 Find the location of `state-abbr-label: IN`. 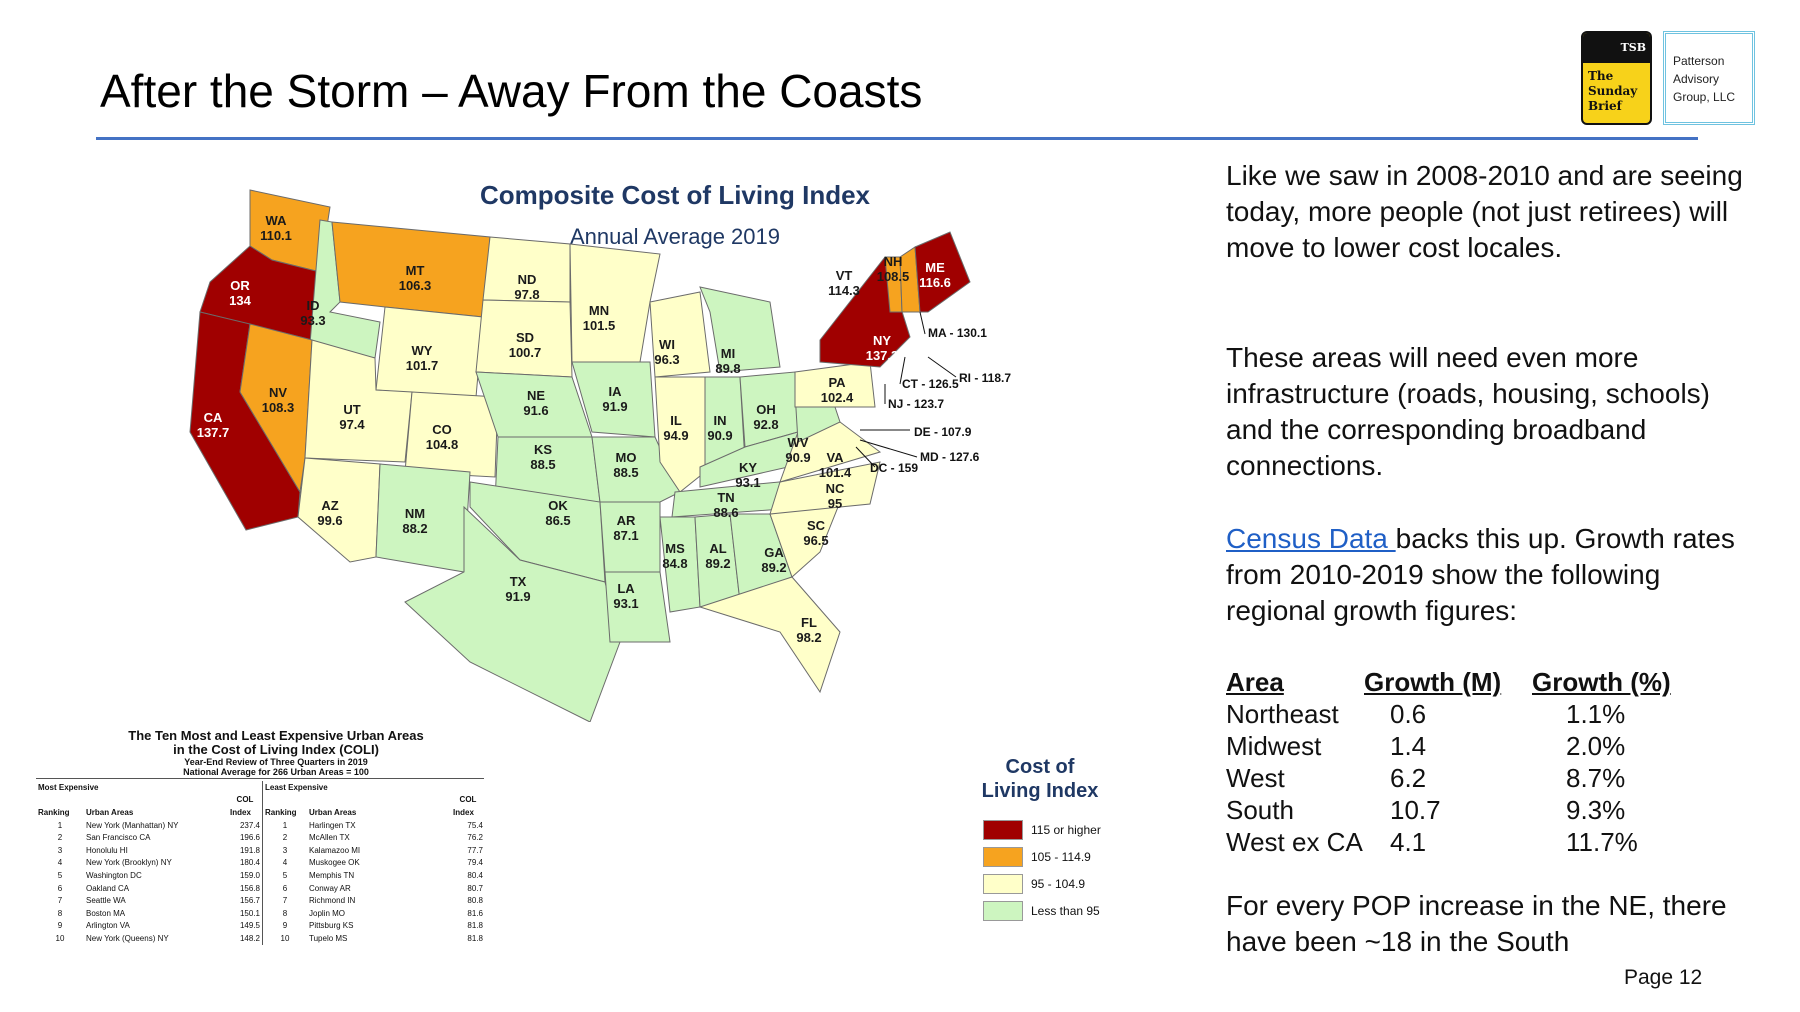

state-abbr-label: IN is located at coordinates (720, 420).